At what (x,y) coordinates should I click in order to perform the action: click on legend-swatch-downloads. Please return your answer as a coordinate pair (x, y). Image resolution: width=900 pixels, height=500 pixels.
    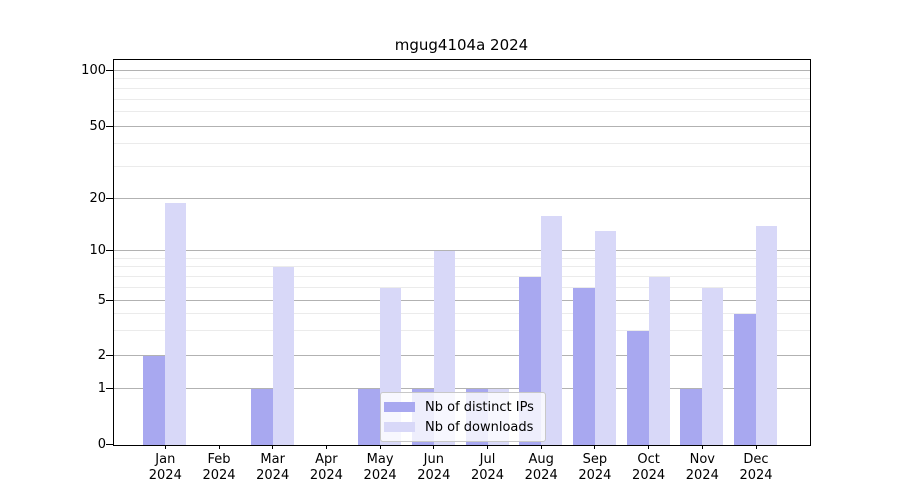
    Looking at the image, I should click on (399, 427).